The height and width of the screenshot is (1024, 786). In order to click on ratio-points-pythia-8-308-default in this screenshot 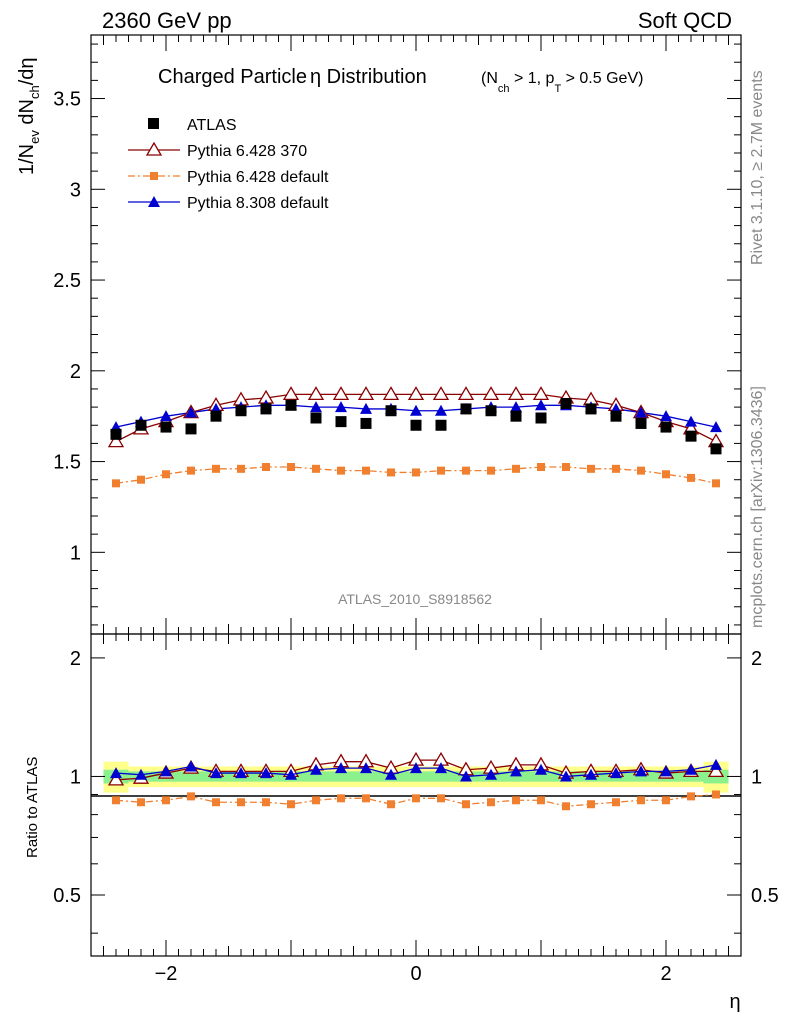, I will do `click(416, 770)`.